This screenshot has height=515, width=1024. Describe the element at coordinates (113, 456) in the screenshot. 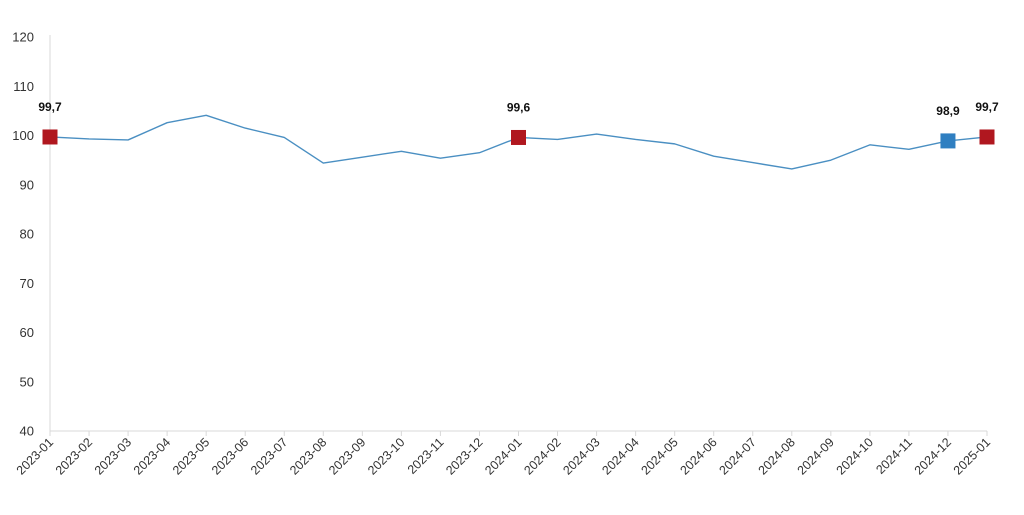

I see `x-tick-label: 2023-03` at that location.